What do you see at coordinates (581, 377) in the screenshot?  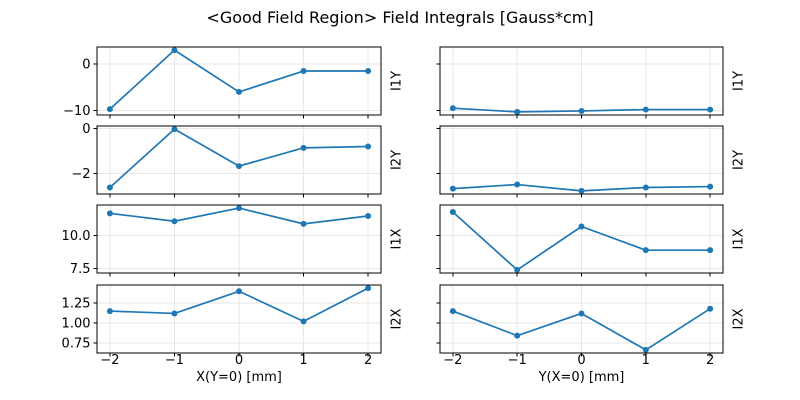 I see `x-axis-label-right: Y(X=0) [mm]` at bounding box center [581, 377].